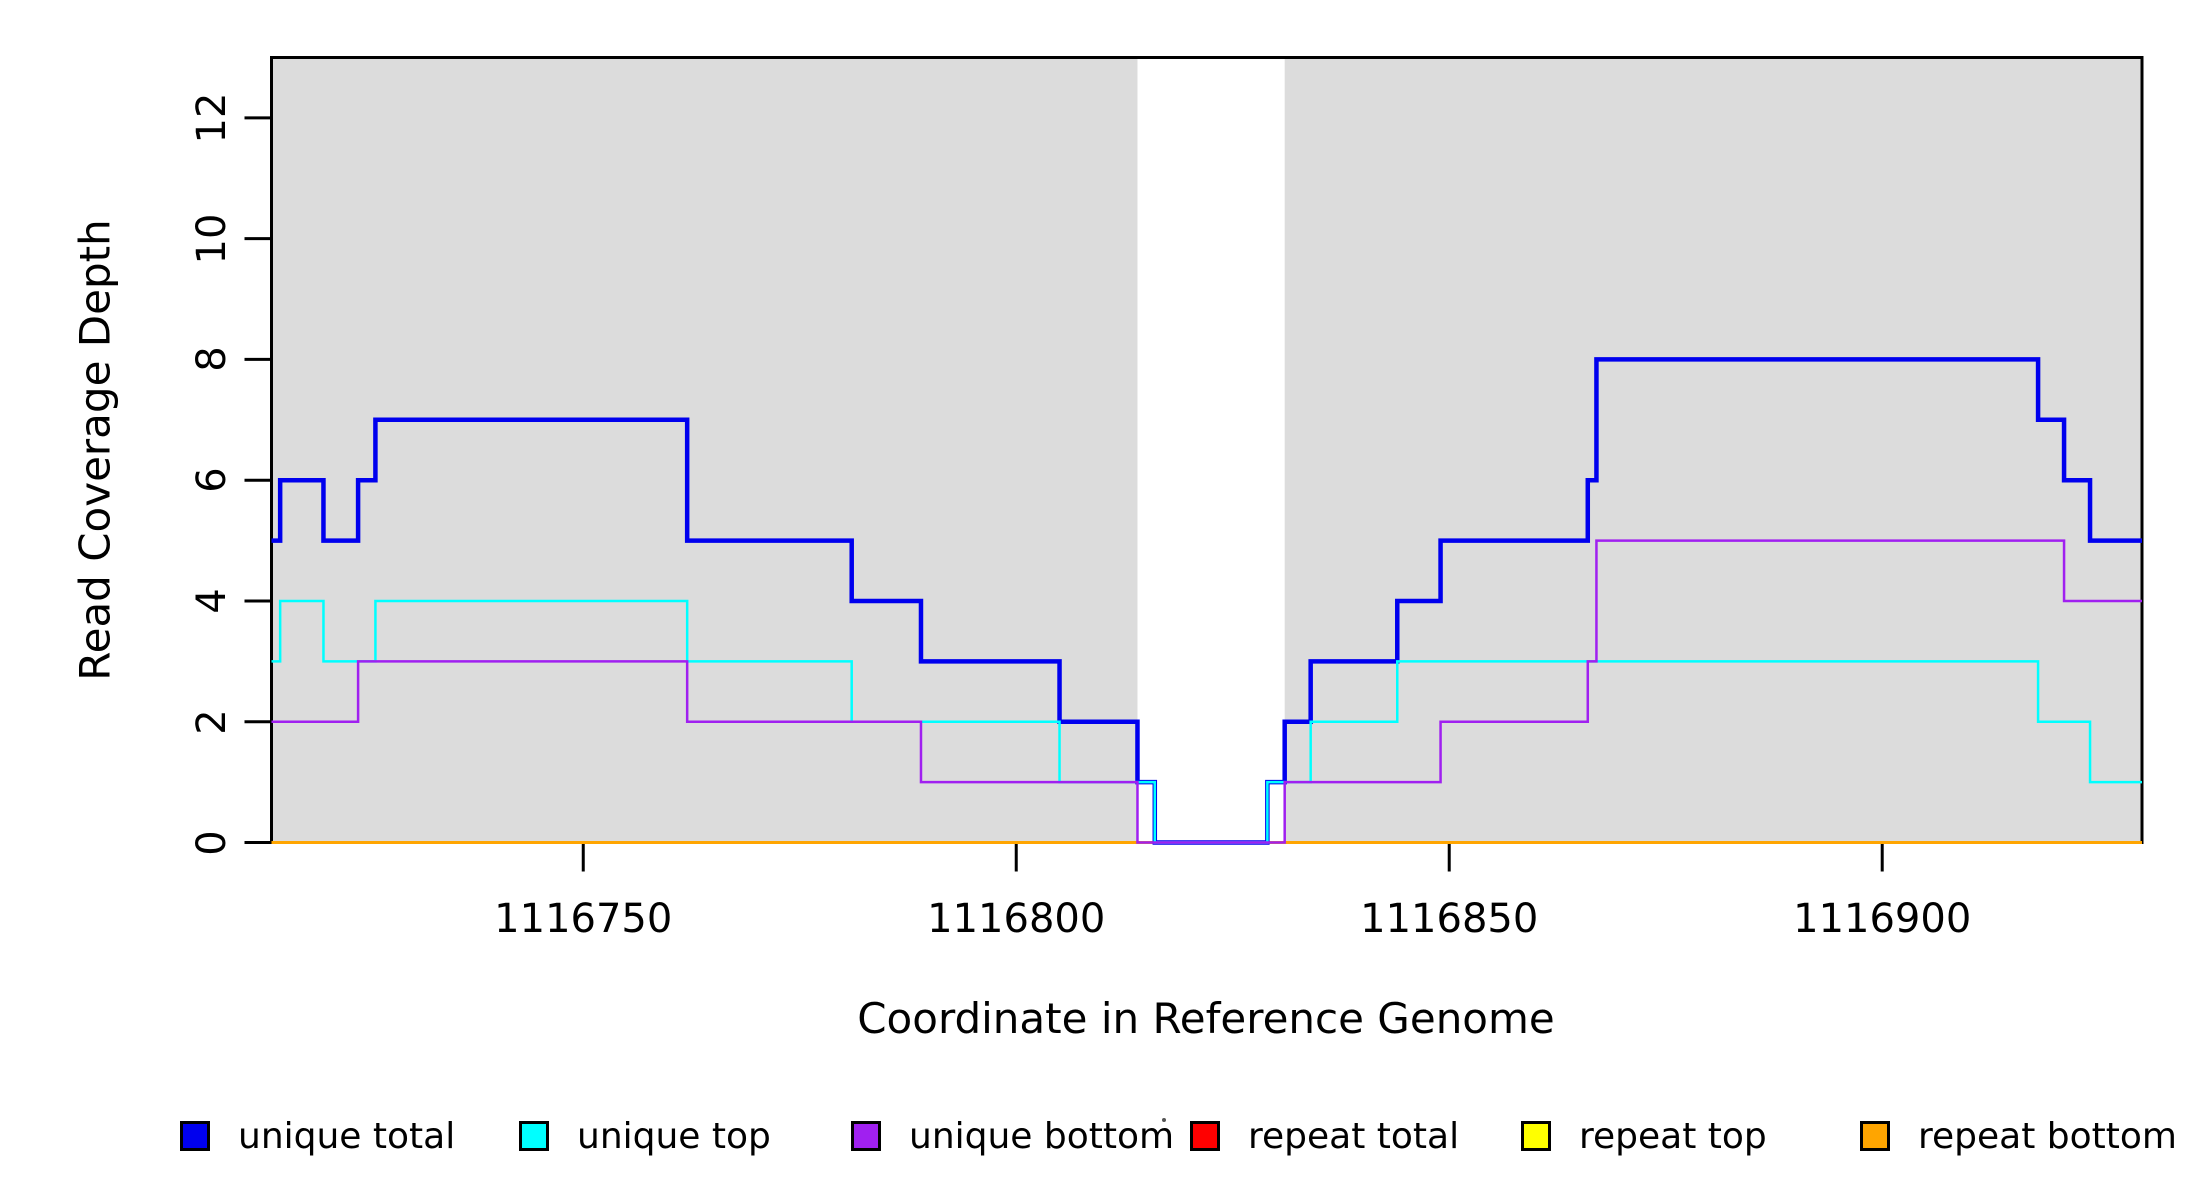  Describe the element at coordinates (1354, 1136) in the screenshot. I see `legend-label: repeat total` at that location.